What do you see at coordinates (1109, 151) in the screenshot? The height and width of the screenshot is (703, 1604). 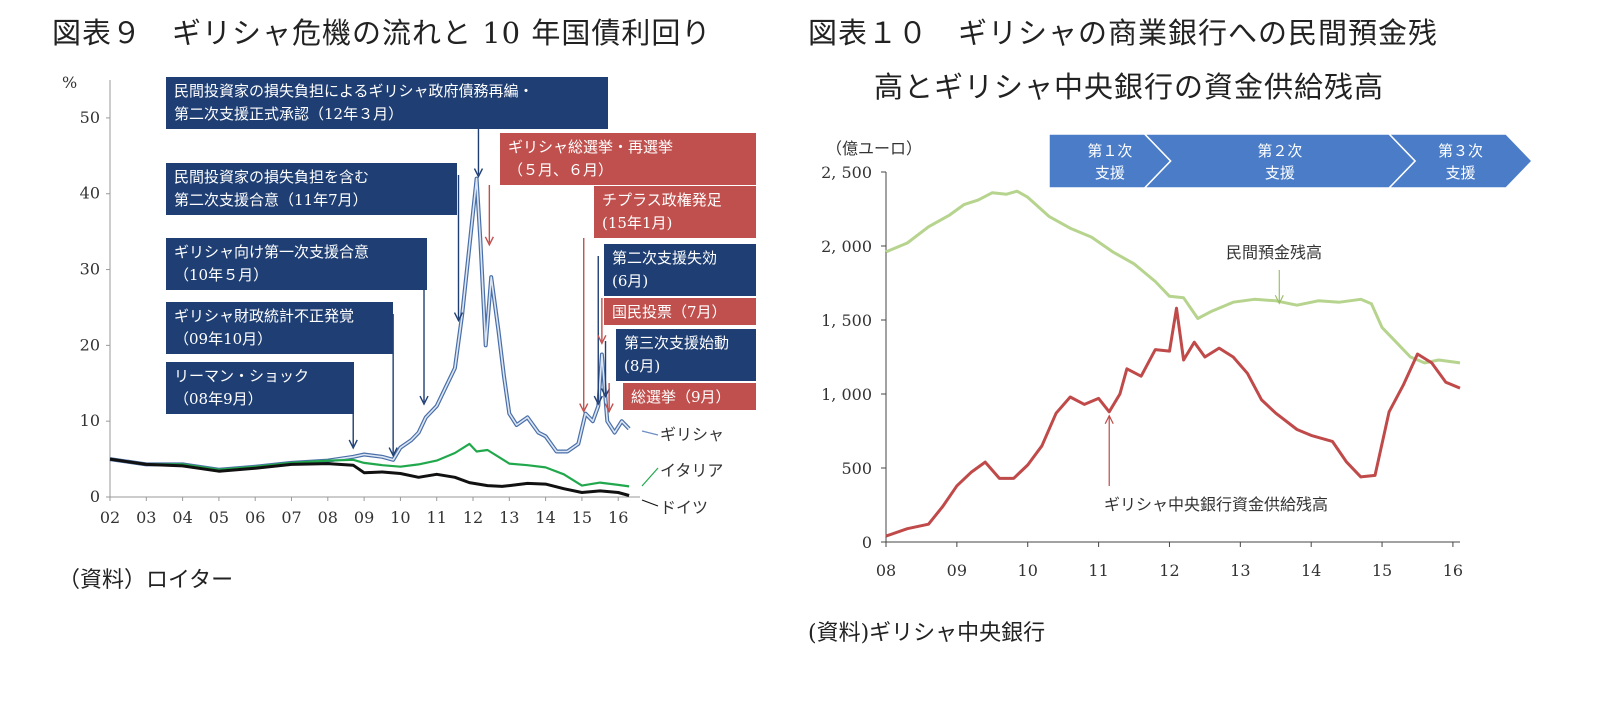 I see `phase-label: 第１次` at bounding box center [1109, 151].